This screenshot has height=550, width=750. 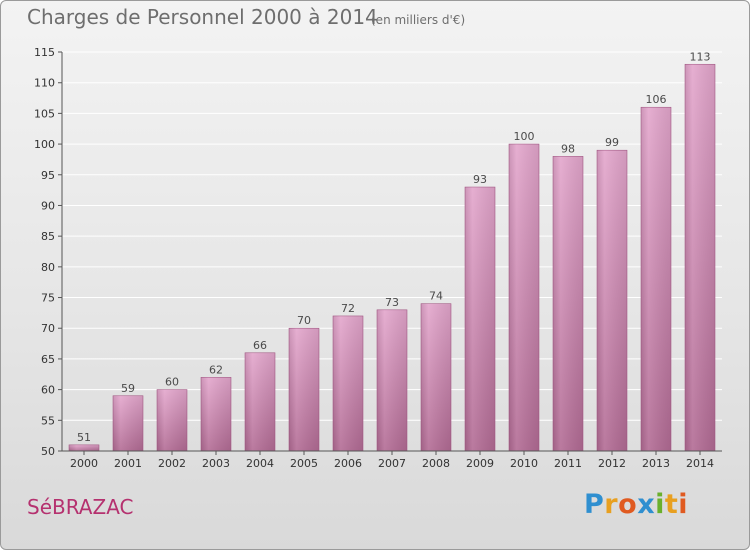 I want to click on data-label: 99, so click(x=612, y=142).